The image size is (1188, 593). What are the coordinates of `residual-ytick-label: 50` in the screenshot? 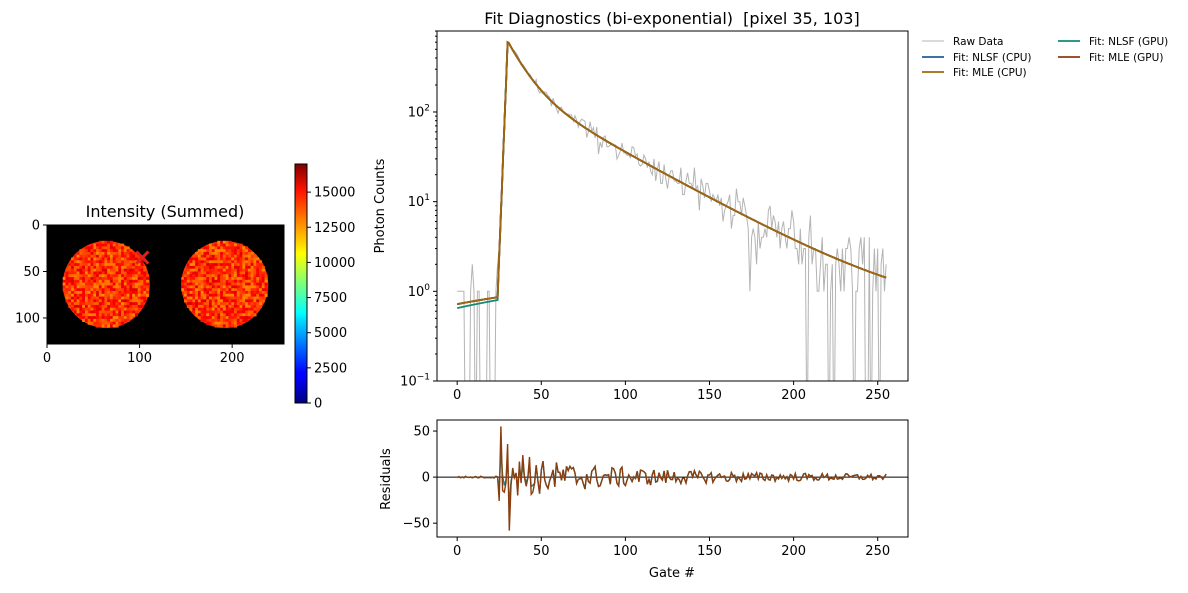 It's located at (421, 432).